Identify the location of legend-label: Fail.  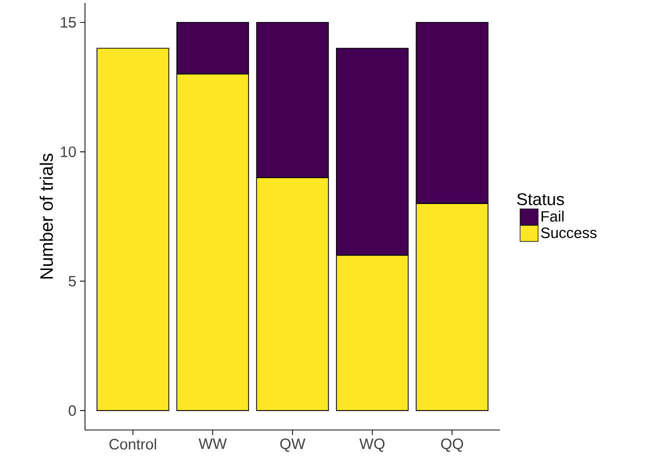
(553, 216).